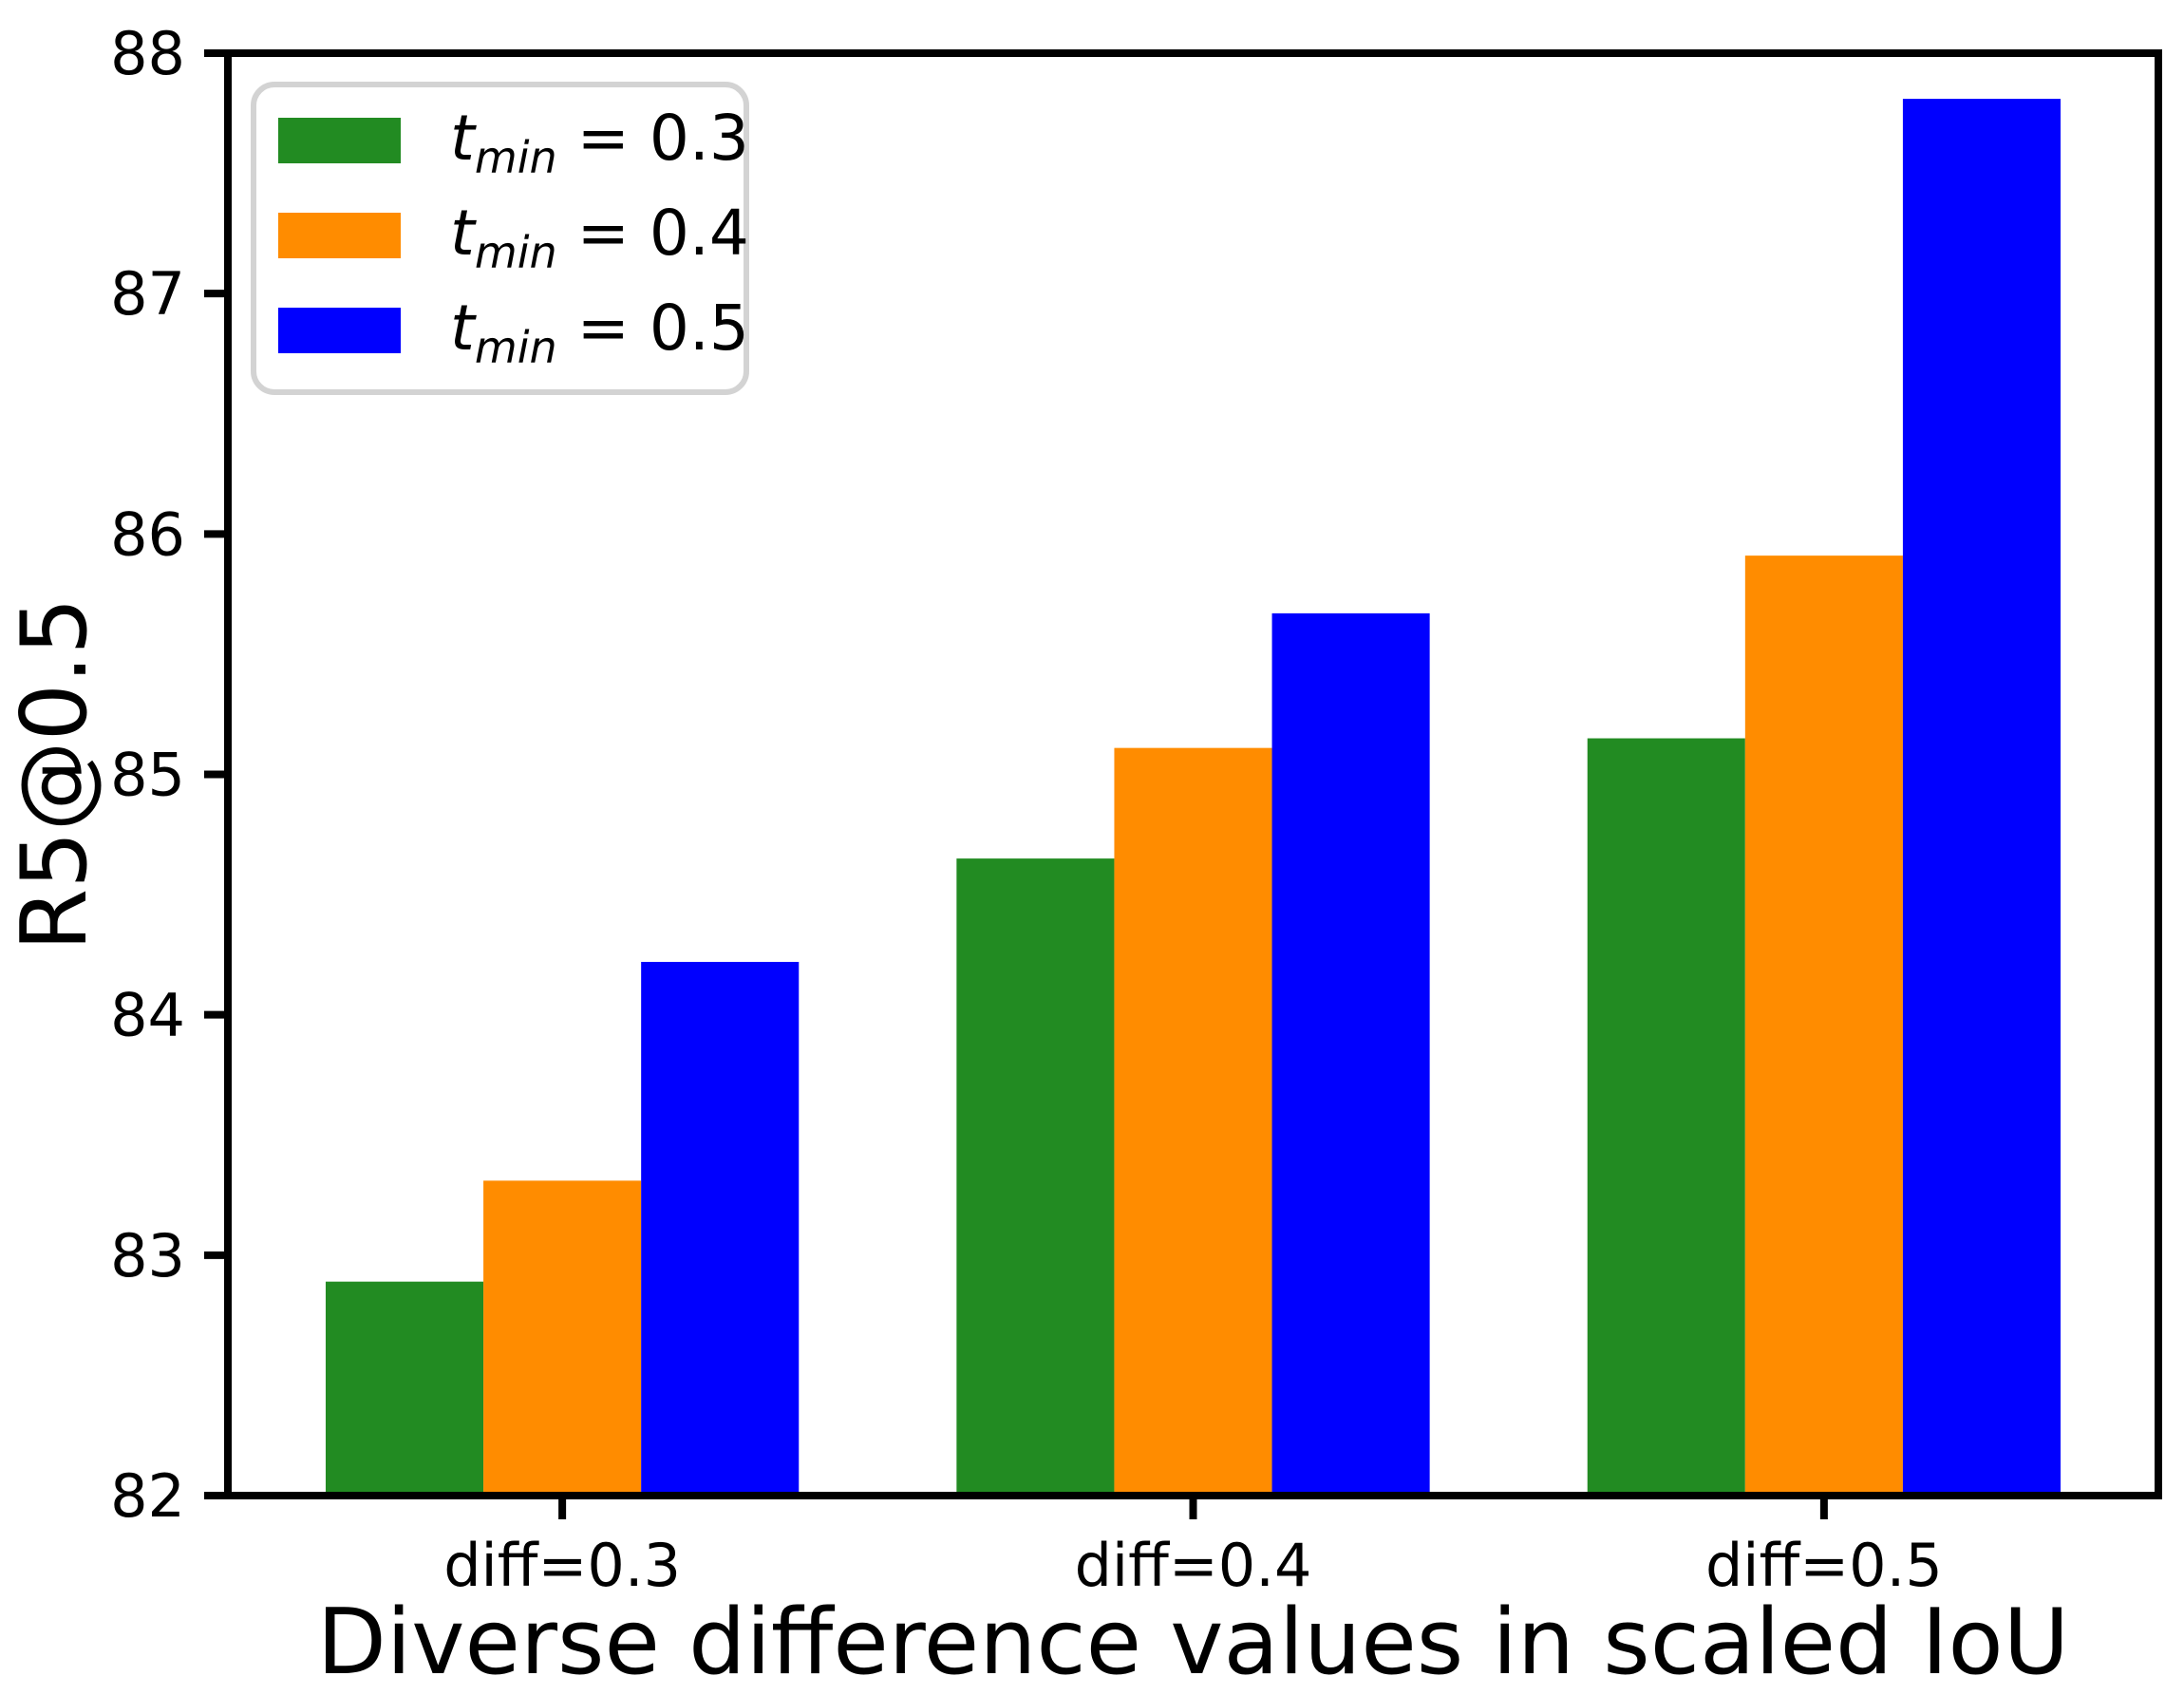 The image size is (2184, 1695). I want to click on y-tick-label: 85, so click(147, 775).